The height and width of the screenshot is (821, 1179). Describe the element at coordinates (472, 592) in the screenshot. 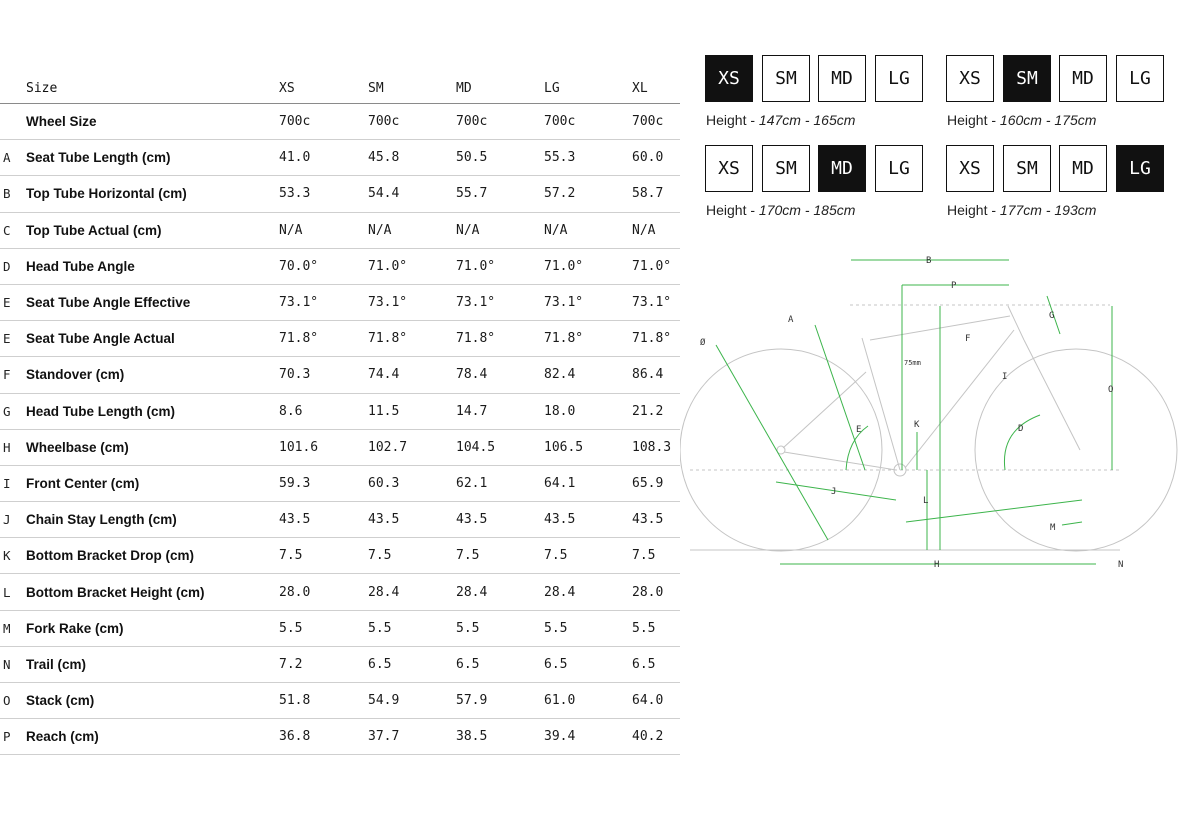

I see `cell-md: 28.4` at that location.